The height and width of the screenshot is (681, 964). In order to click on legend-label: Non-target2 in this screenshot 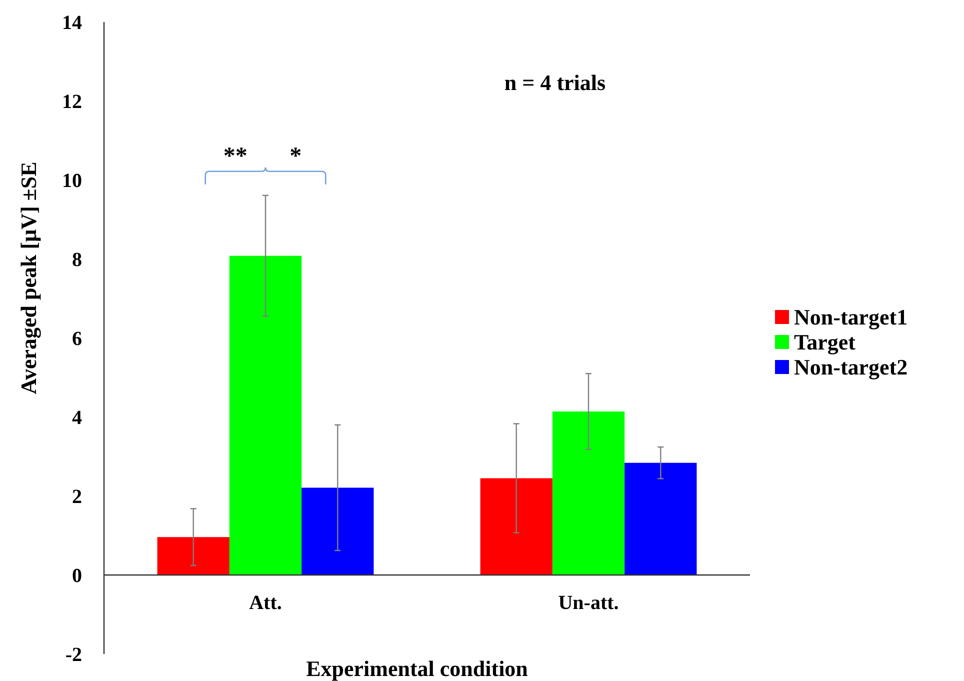, I will do `click(851, 367)`.